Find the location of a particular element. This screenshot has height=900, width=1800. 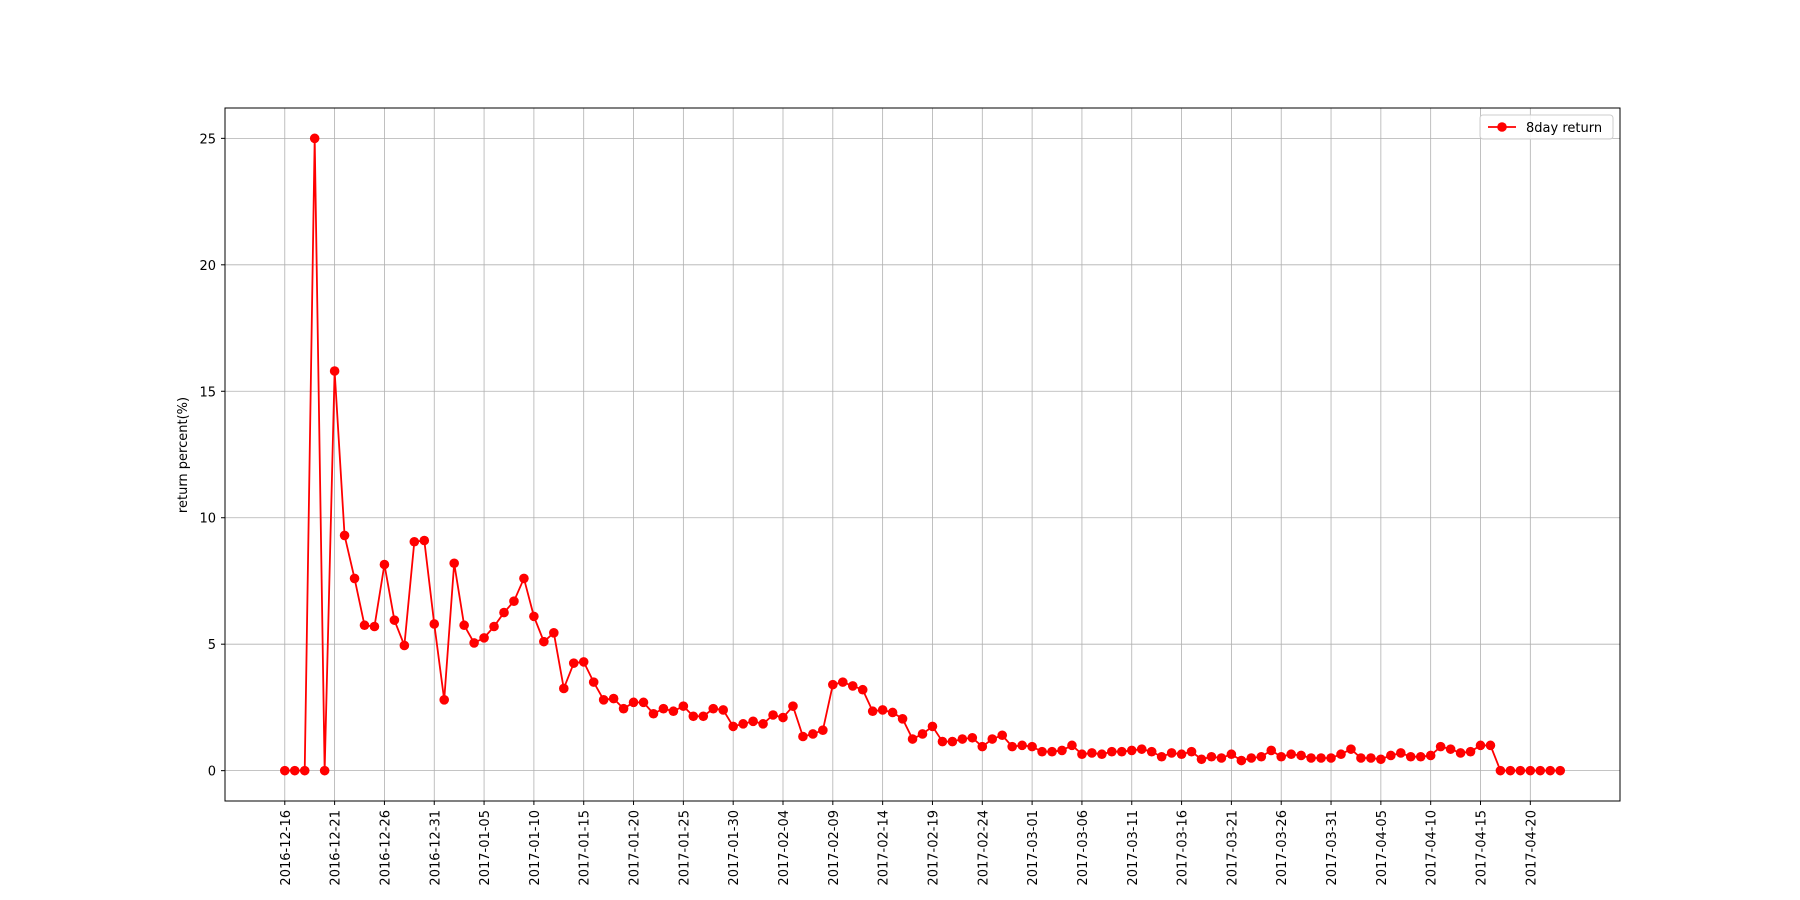

x-tick-label: 2017-01-15 is located at coordinates (585, 848).